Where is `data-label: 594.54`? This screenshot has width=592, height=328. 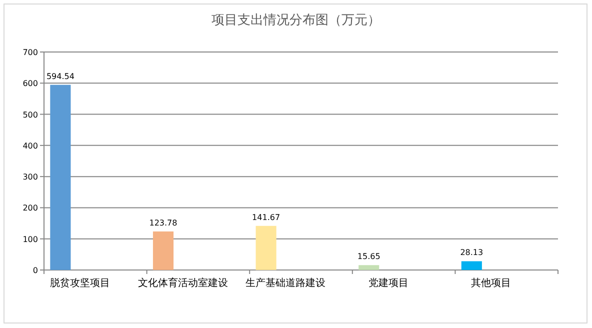
data-label: 594.54 is located at coordinates (60, 76).